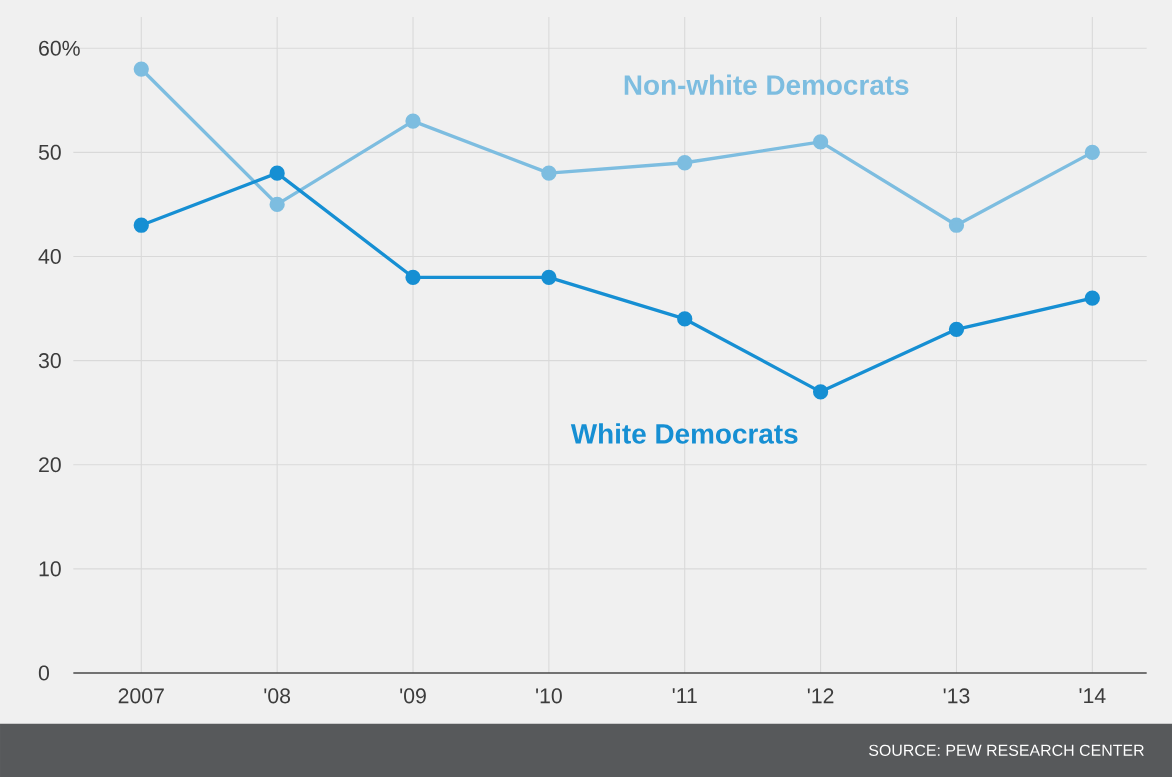  I want to click on y-tick-label: 30, so click(49, 361).